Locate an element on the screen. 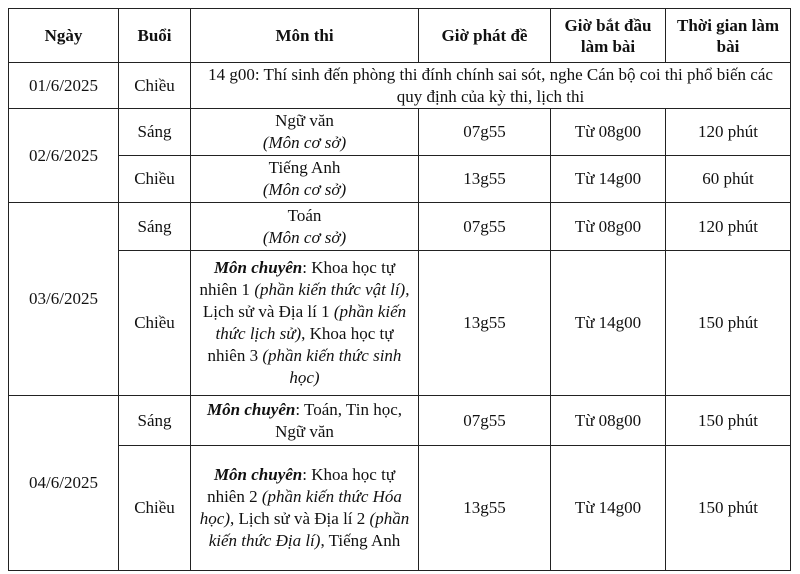  date: 02/6/2025 is located at coordinates (63, 155).